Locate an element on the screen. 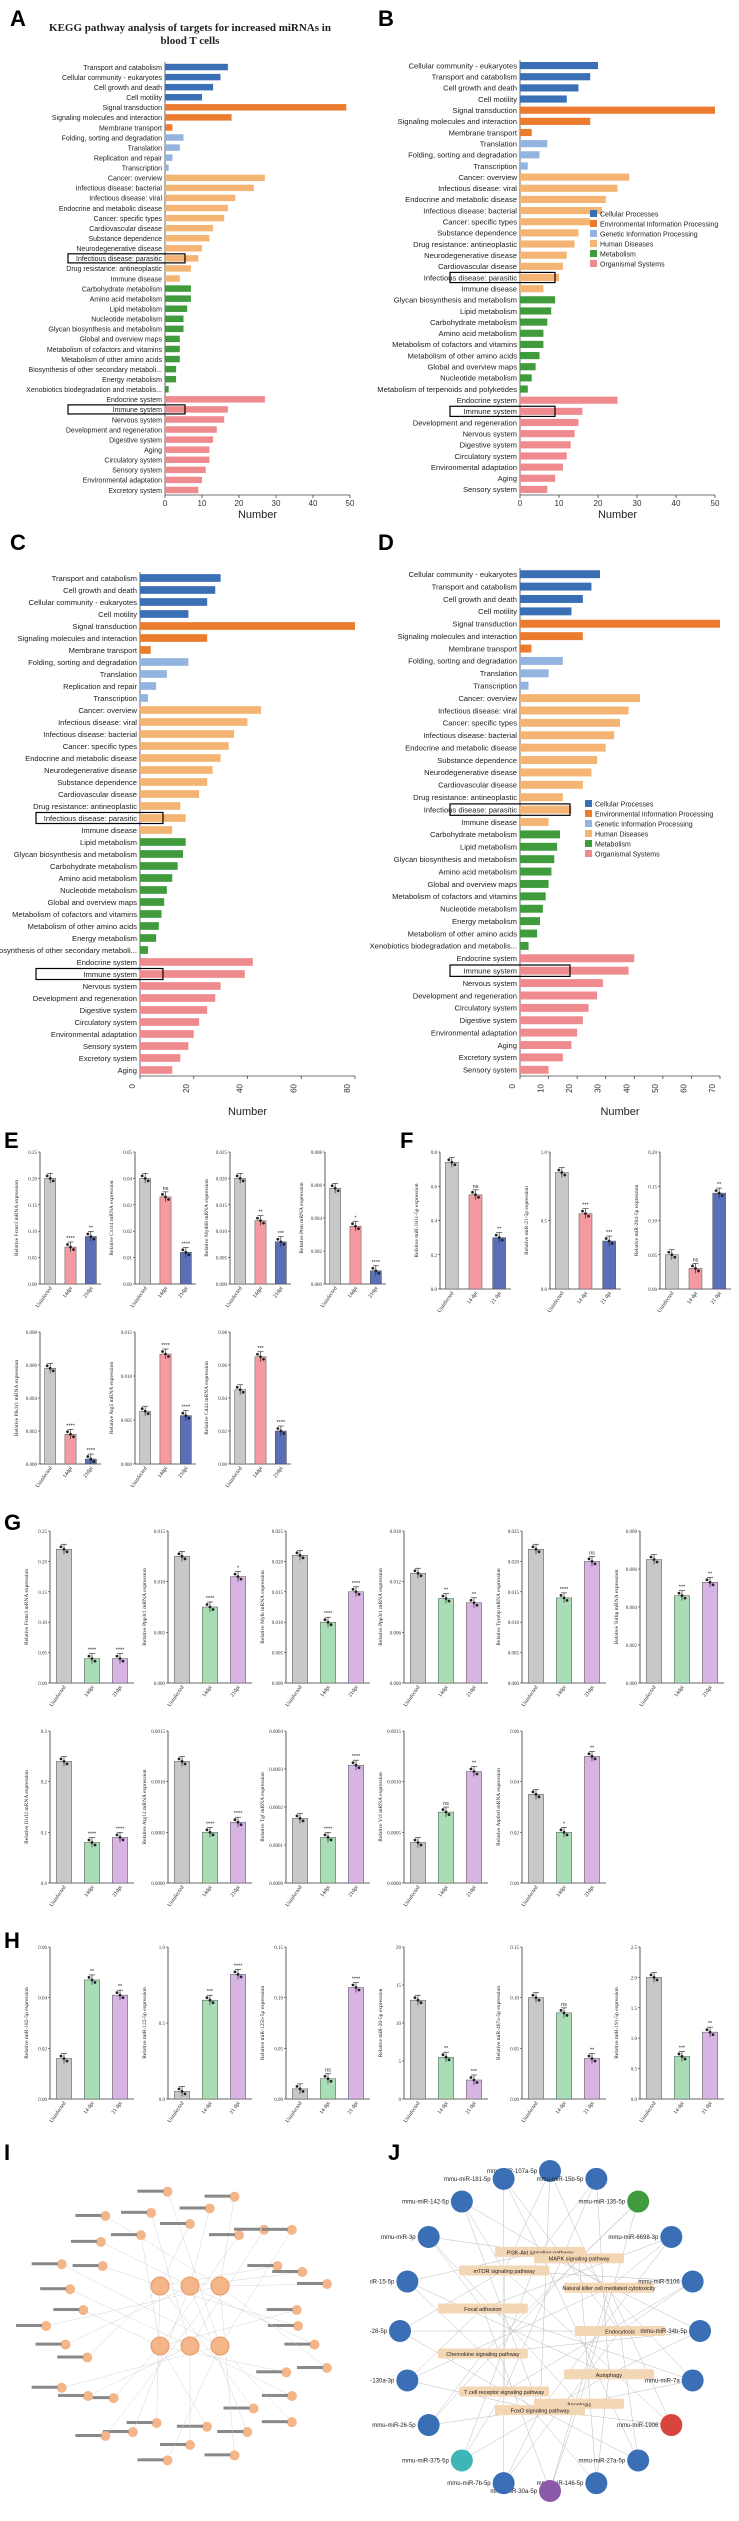 The image size is (739, 2521). mirna-node-label: mmu-miR-7a is located at coordinates (662, 2381).